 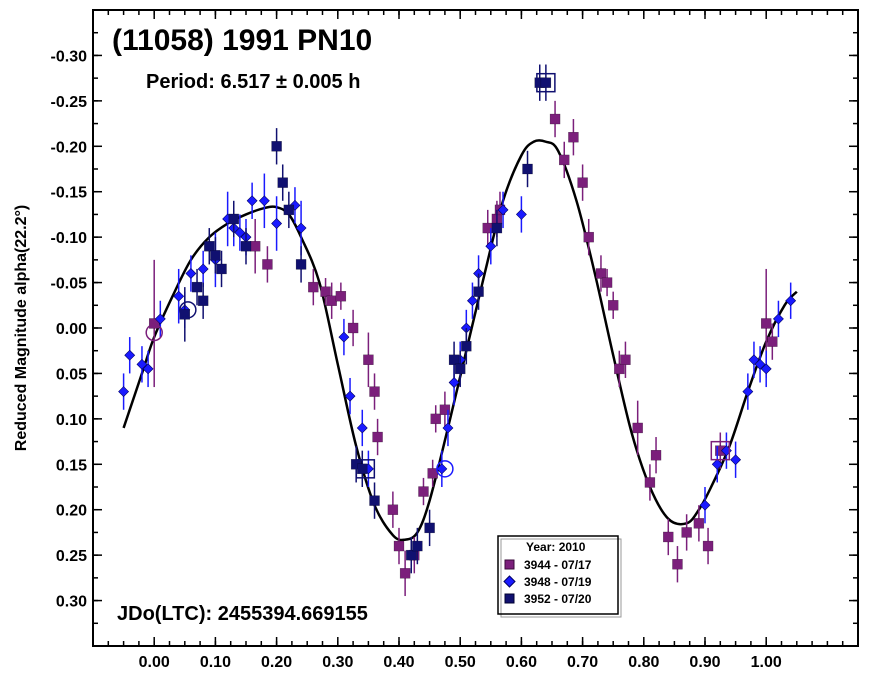 What do you see at coordinates (558, 565) in the screenshot?
I see `legend-label-3944: 3944 - 07/17` at bounding box center [558, 565].